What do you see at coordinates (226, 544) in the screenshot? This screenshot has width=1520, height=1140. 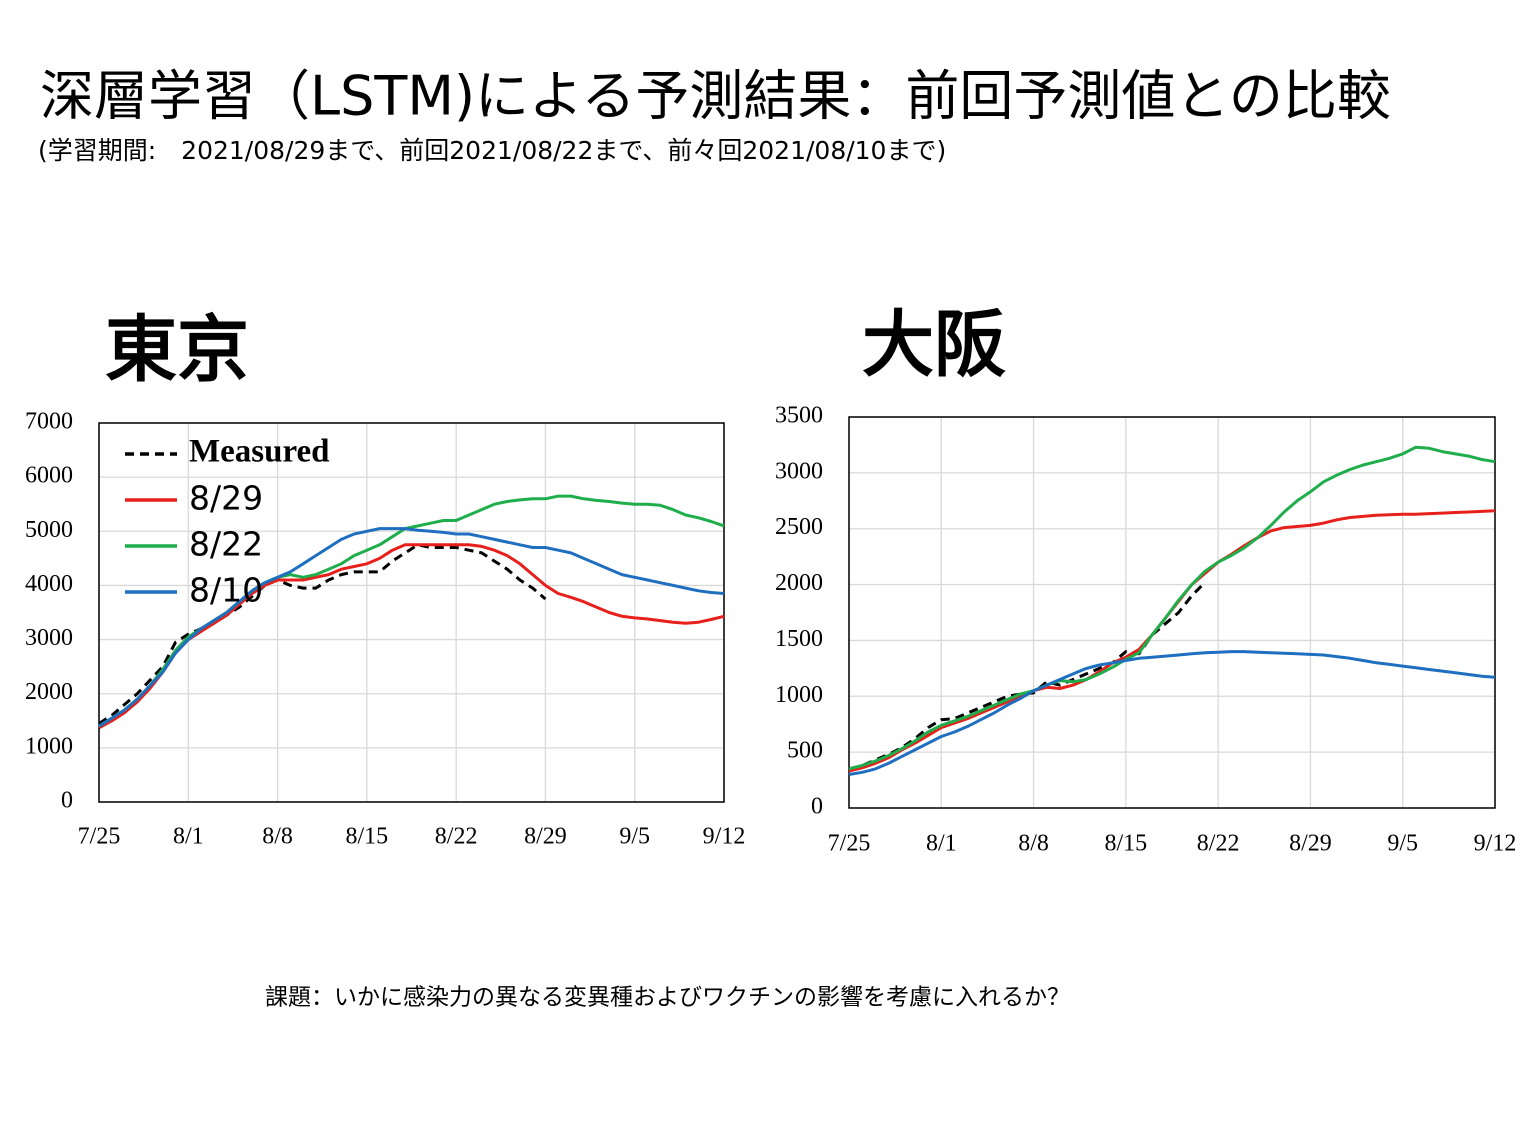 I see `legend-label: 8/22` at bounding box center [226, 544].